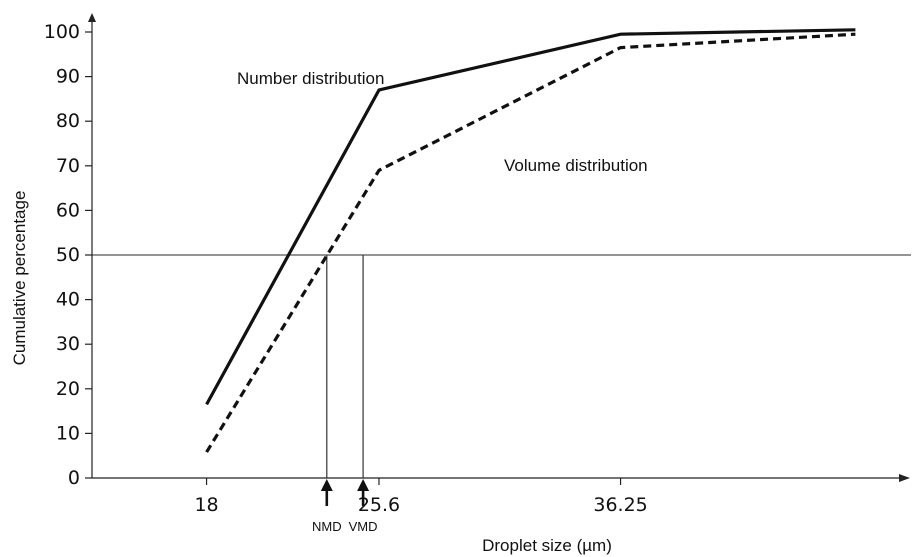 This screenshot has width=913, height=557. What do you see at coordinates (345, 506) in the screenshot?
I see `median-markers: NMD VMD` at bounding box center [345, 506].